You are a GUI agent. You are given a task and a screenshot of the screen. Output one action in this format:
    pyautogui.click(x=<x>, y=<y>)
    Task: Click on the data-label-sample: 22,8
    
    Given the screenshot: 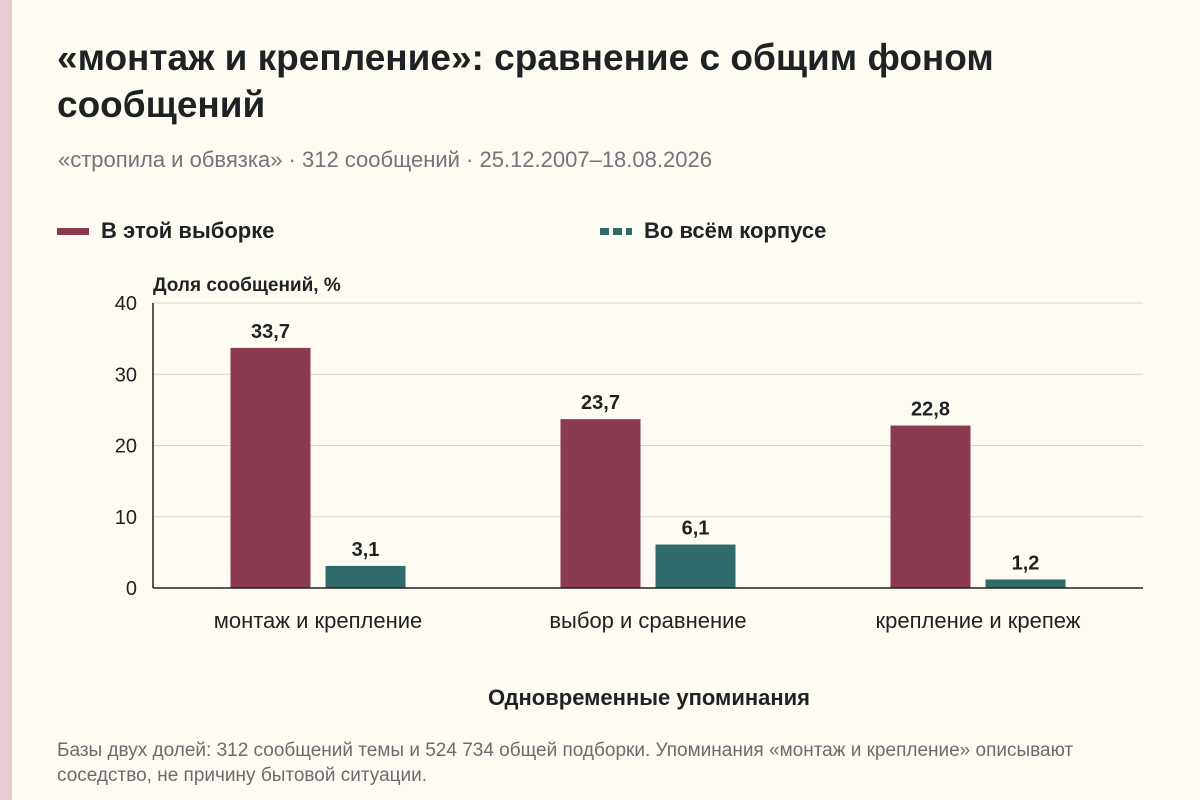 What is the action you would take?
    pyautogui.click(x=930, y=410)
    